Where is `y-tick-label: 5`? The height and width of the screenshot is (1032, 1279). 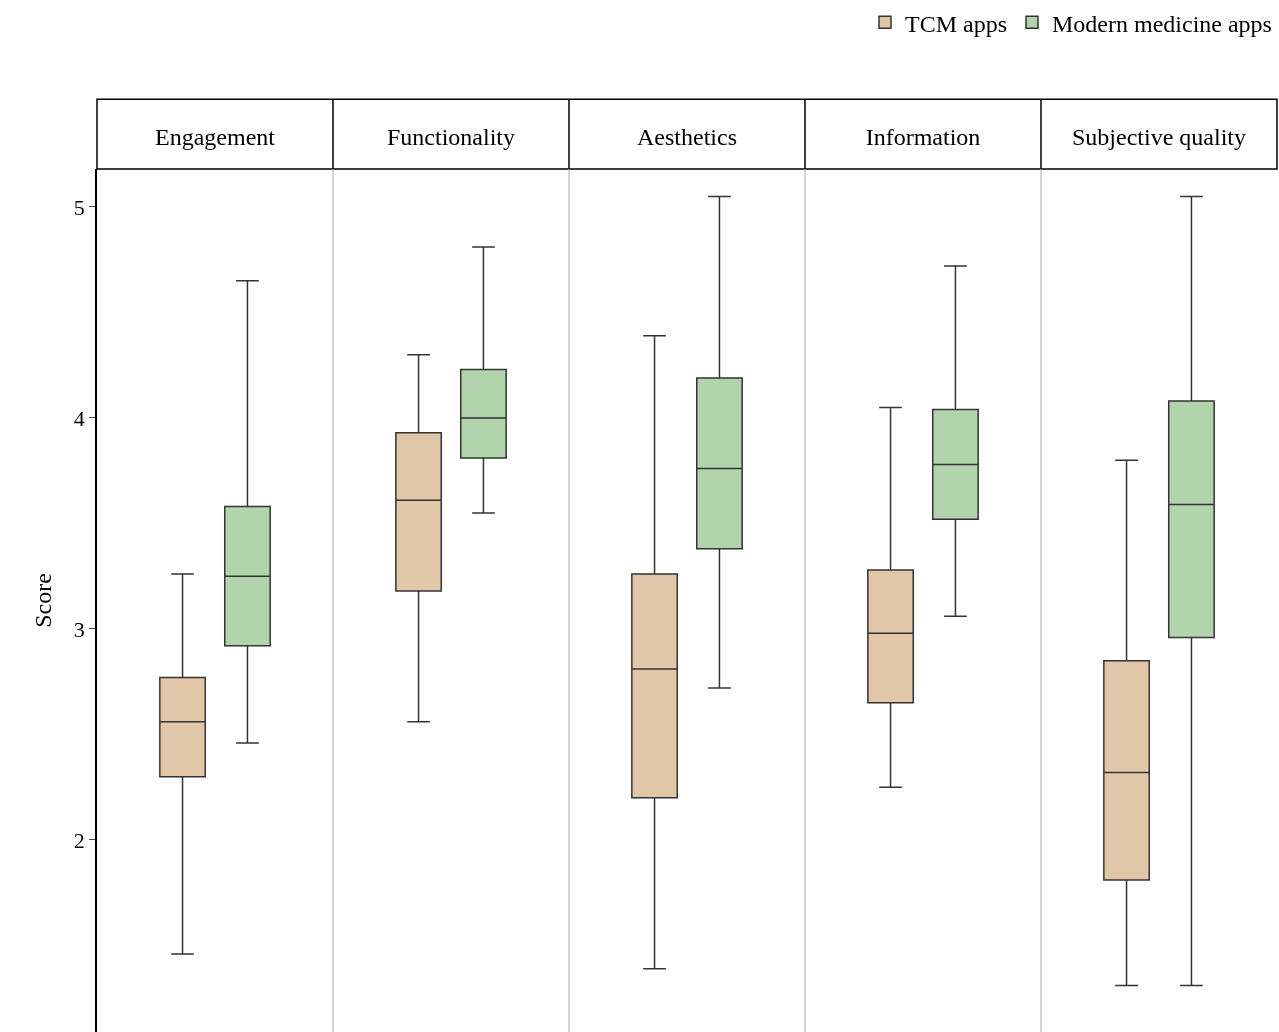
y-tick-label: 5 is located at coordinates (79, 207).